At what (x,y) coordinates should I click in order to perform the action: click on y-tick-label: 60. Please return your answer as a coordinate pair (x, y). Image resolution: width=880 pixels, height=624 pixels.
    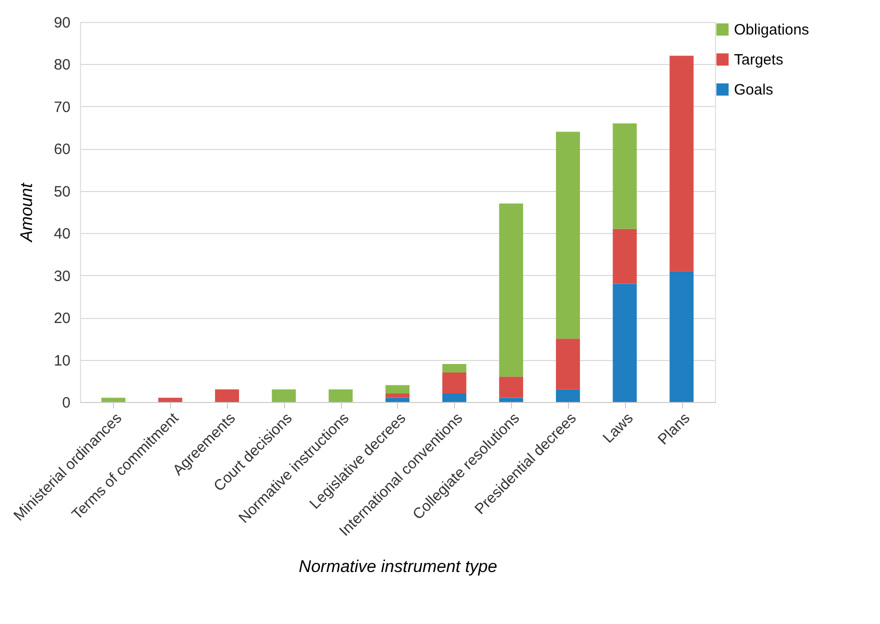
    Looking at the image, I should click on (62, 149).